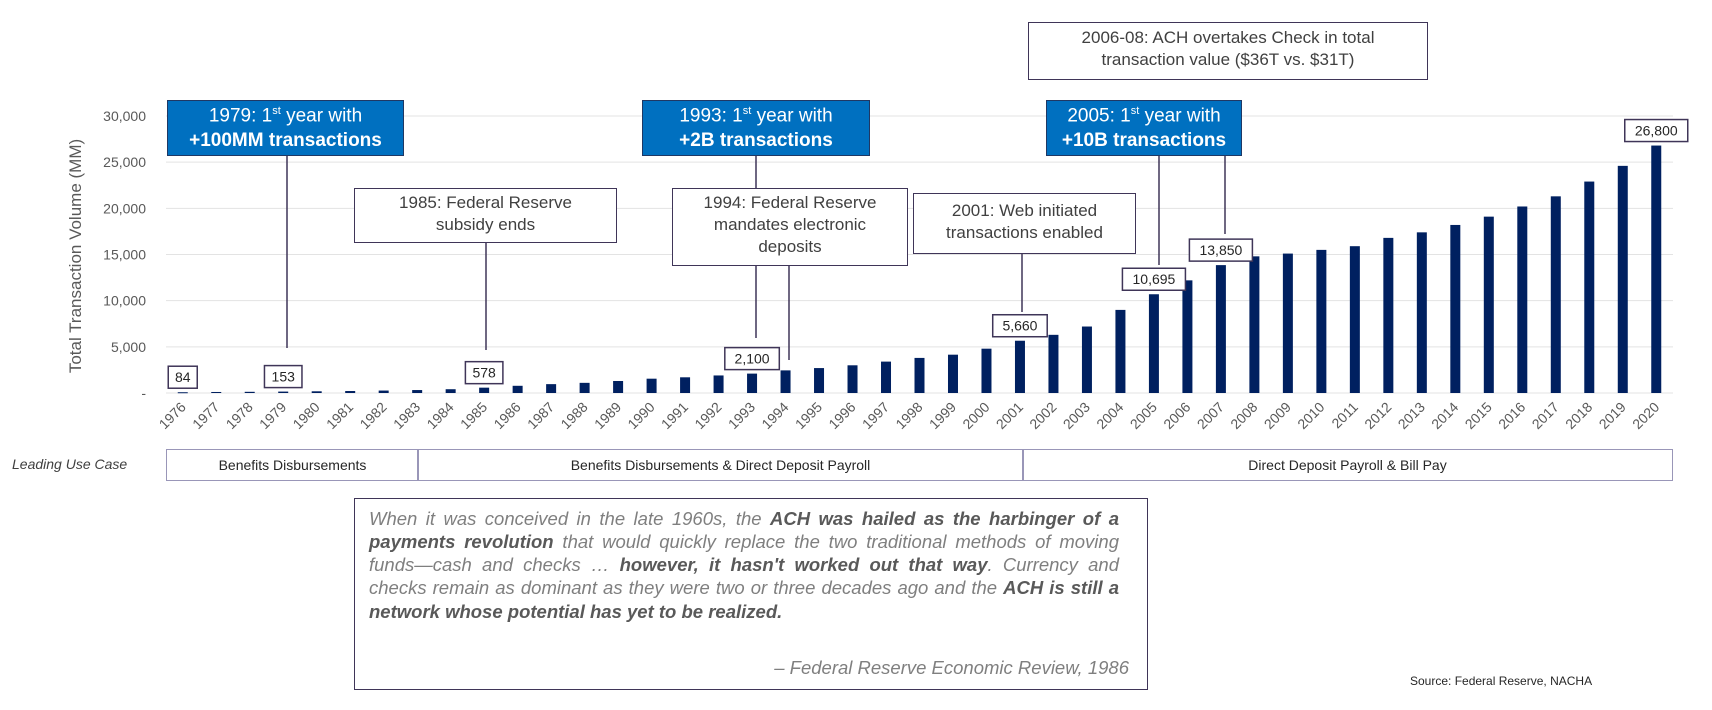 The image size is (1712, 710). Describe the element at coordinates (1645, 415) in the screenshot. I see `x-tick-label: 2020` at that location.